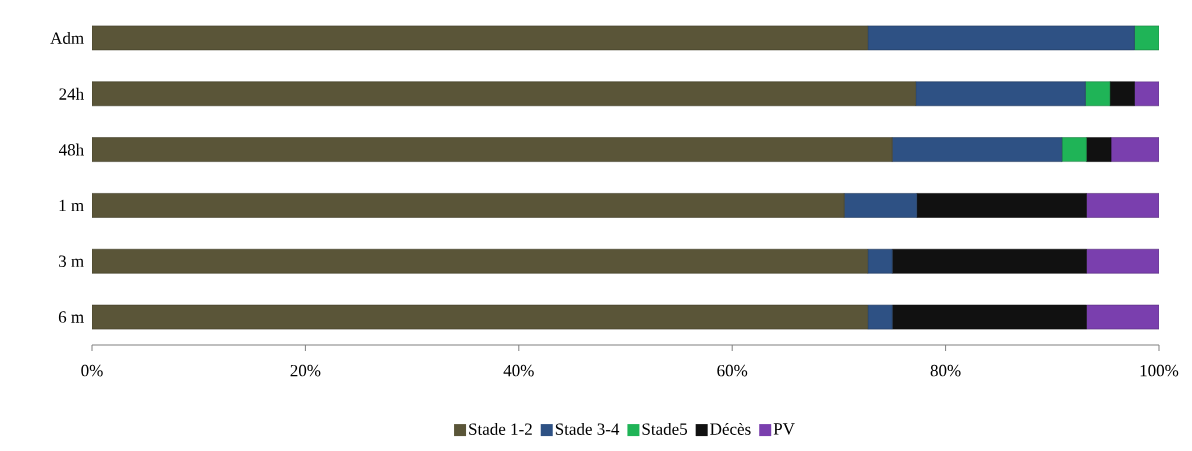  Describe the element at coordinates (732, 370) in the screenshot. I see `x-tick-label: 60%` at that location.